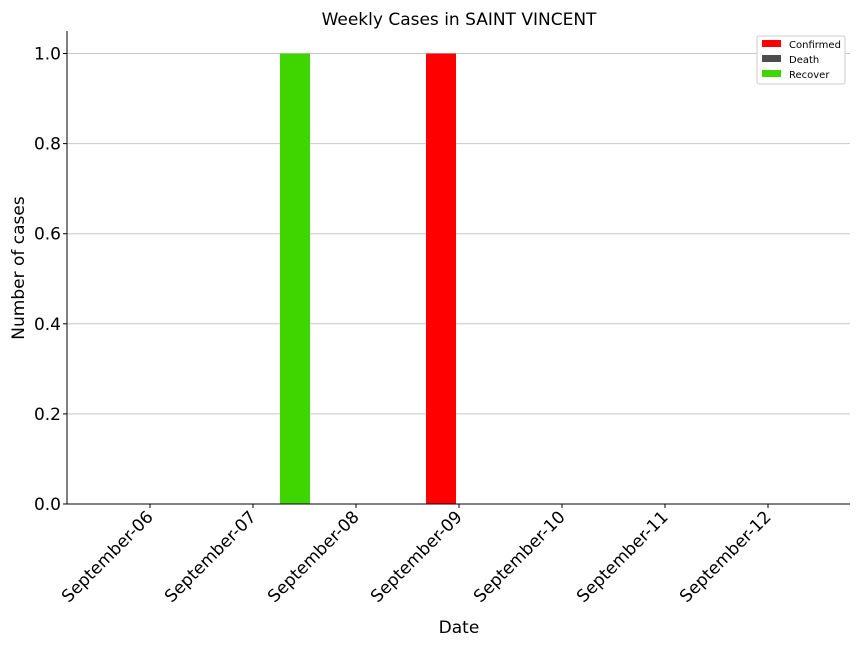  Describe the element at coordinates (47, 55) in the screenshot. I see `y-tick-label: 1.0` at that location.